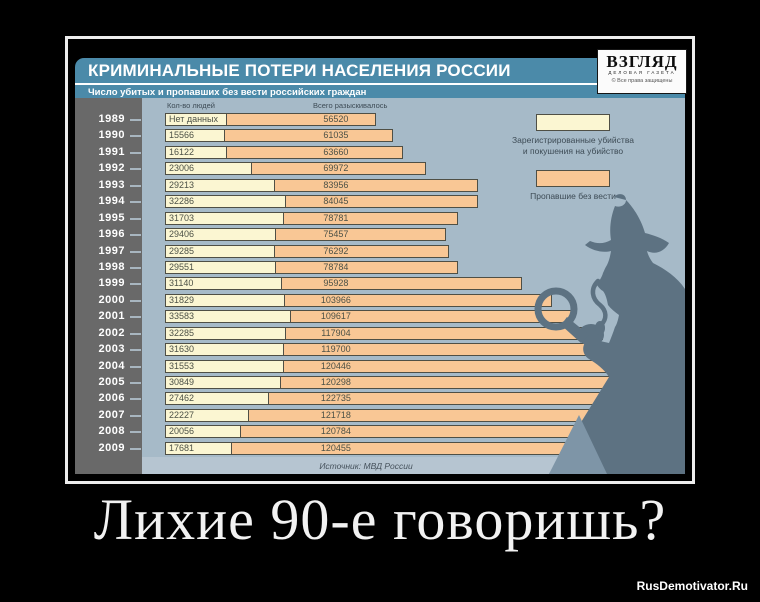 This screenshot has width=760, height=602. What do you see at coordinates (336, 250) in the screenshot?
I see `missing-persons-value: 76292` at bounding box center [336, 250].